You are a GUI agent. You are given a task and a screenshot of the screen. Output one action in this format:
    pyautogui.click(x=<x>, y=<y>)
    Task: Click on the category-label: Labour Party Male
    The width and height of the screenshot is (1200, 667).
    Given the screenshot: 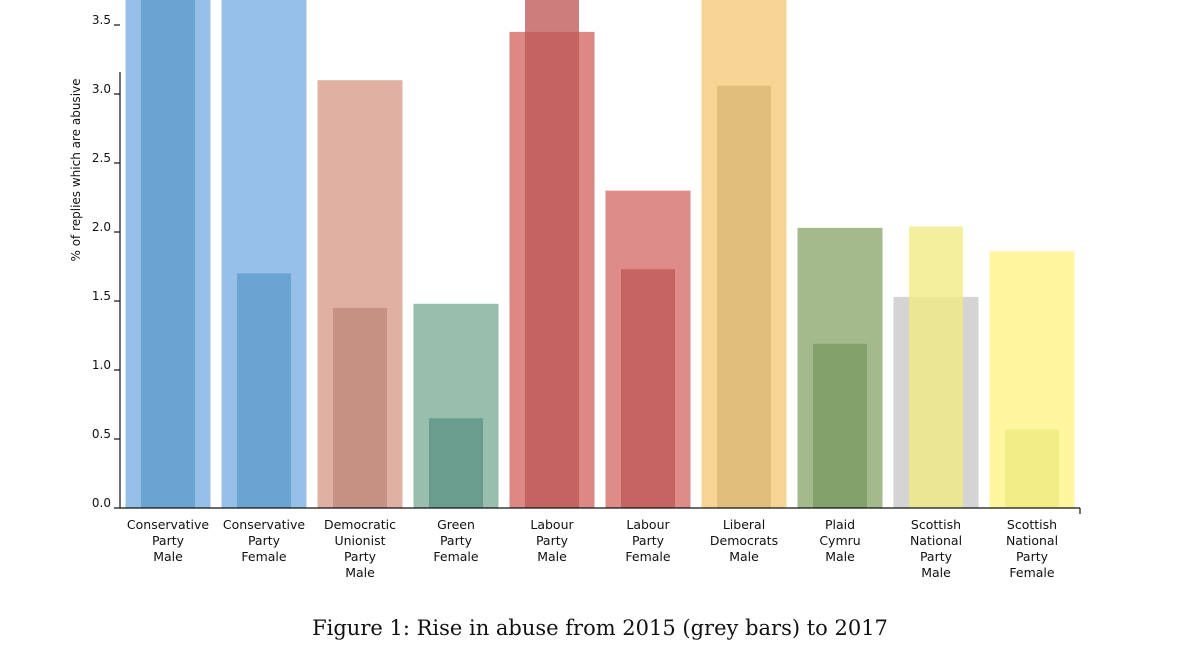 What is the action you would take?
    pyautogui.click(x=552, y=540)
    